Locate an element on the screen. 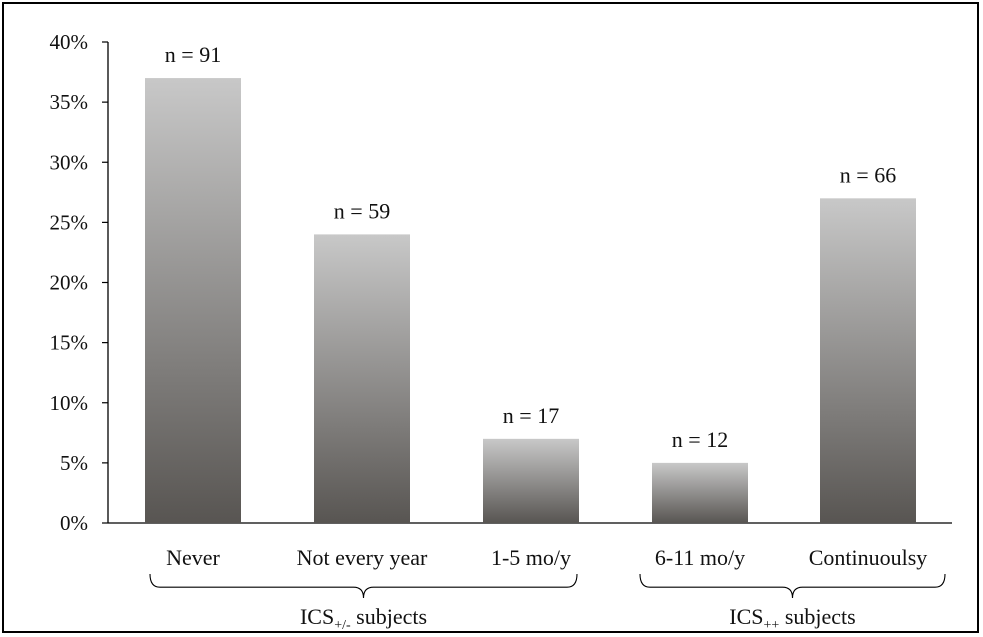  data-label: n = 59 is located at coordinates (362, 210).